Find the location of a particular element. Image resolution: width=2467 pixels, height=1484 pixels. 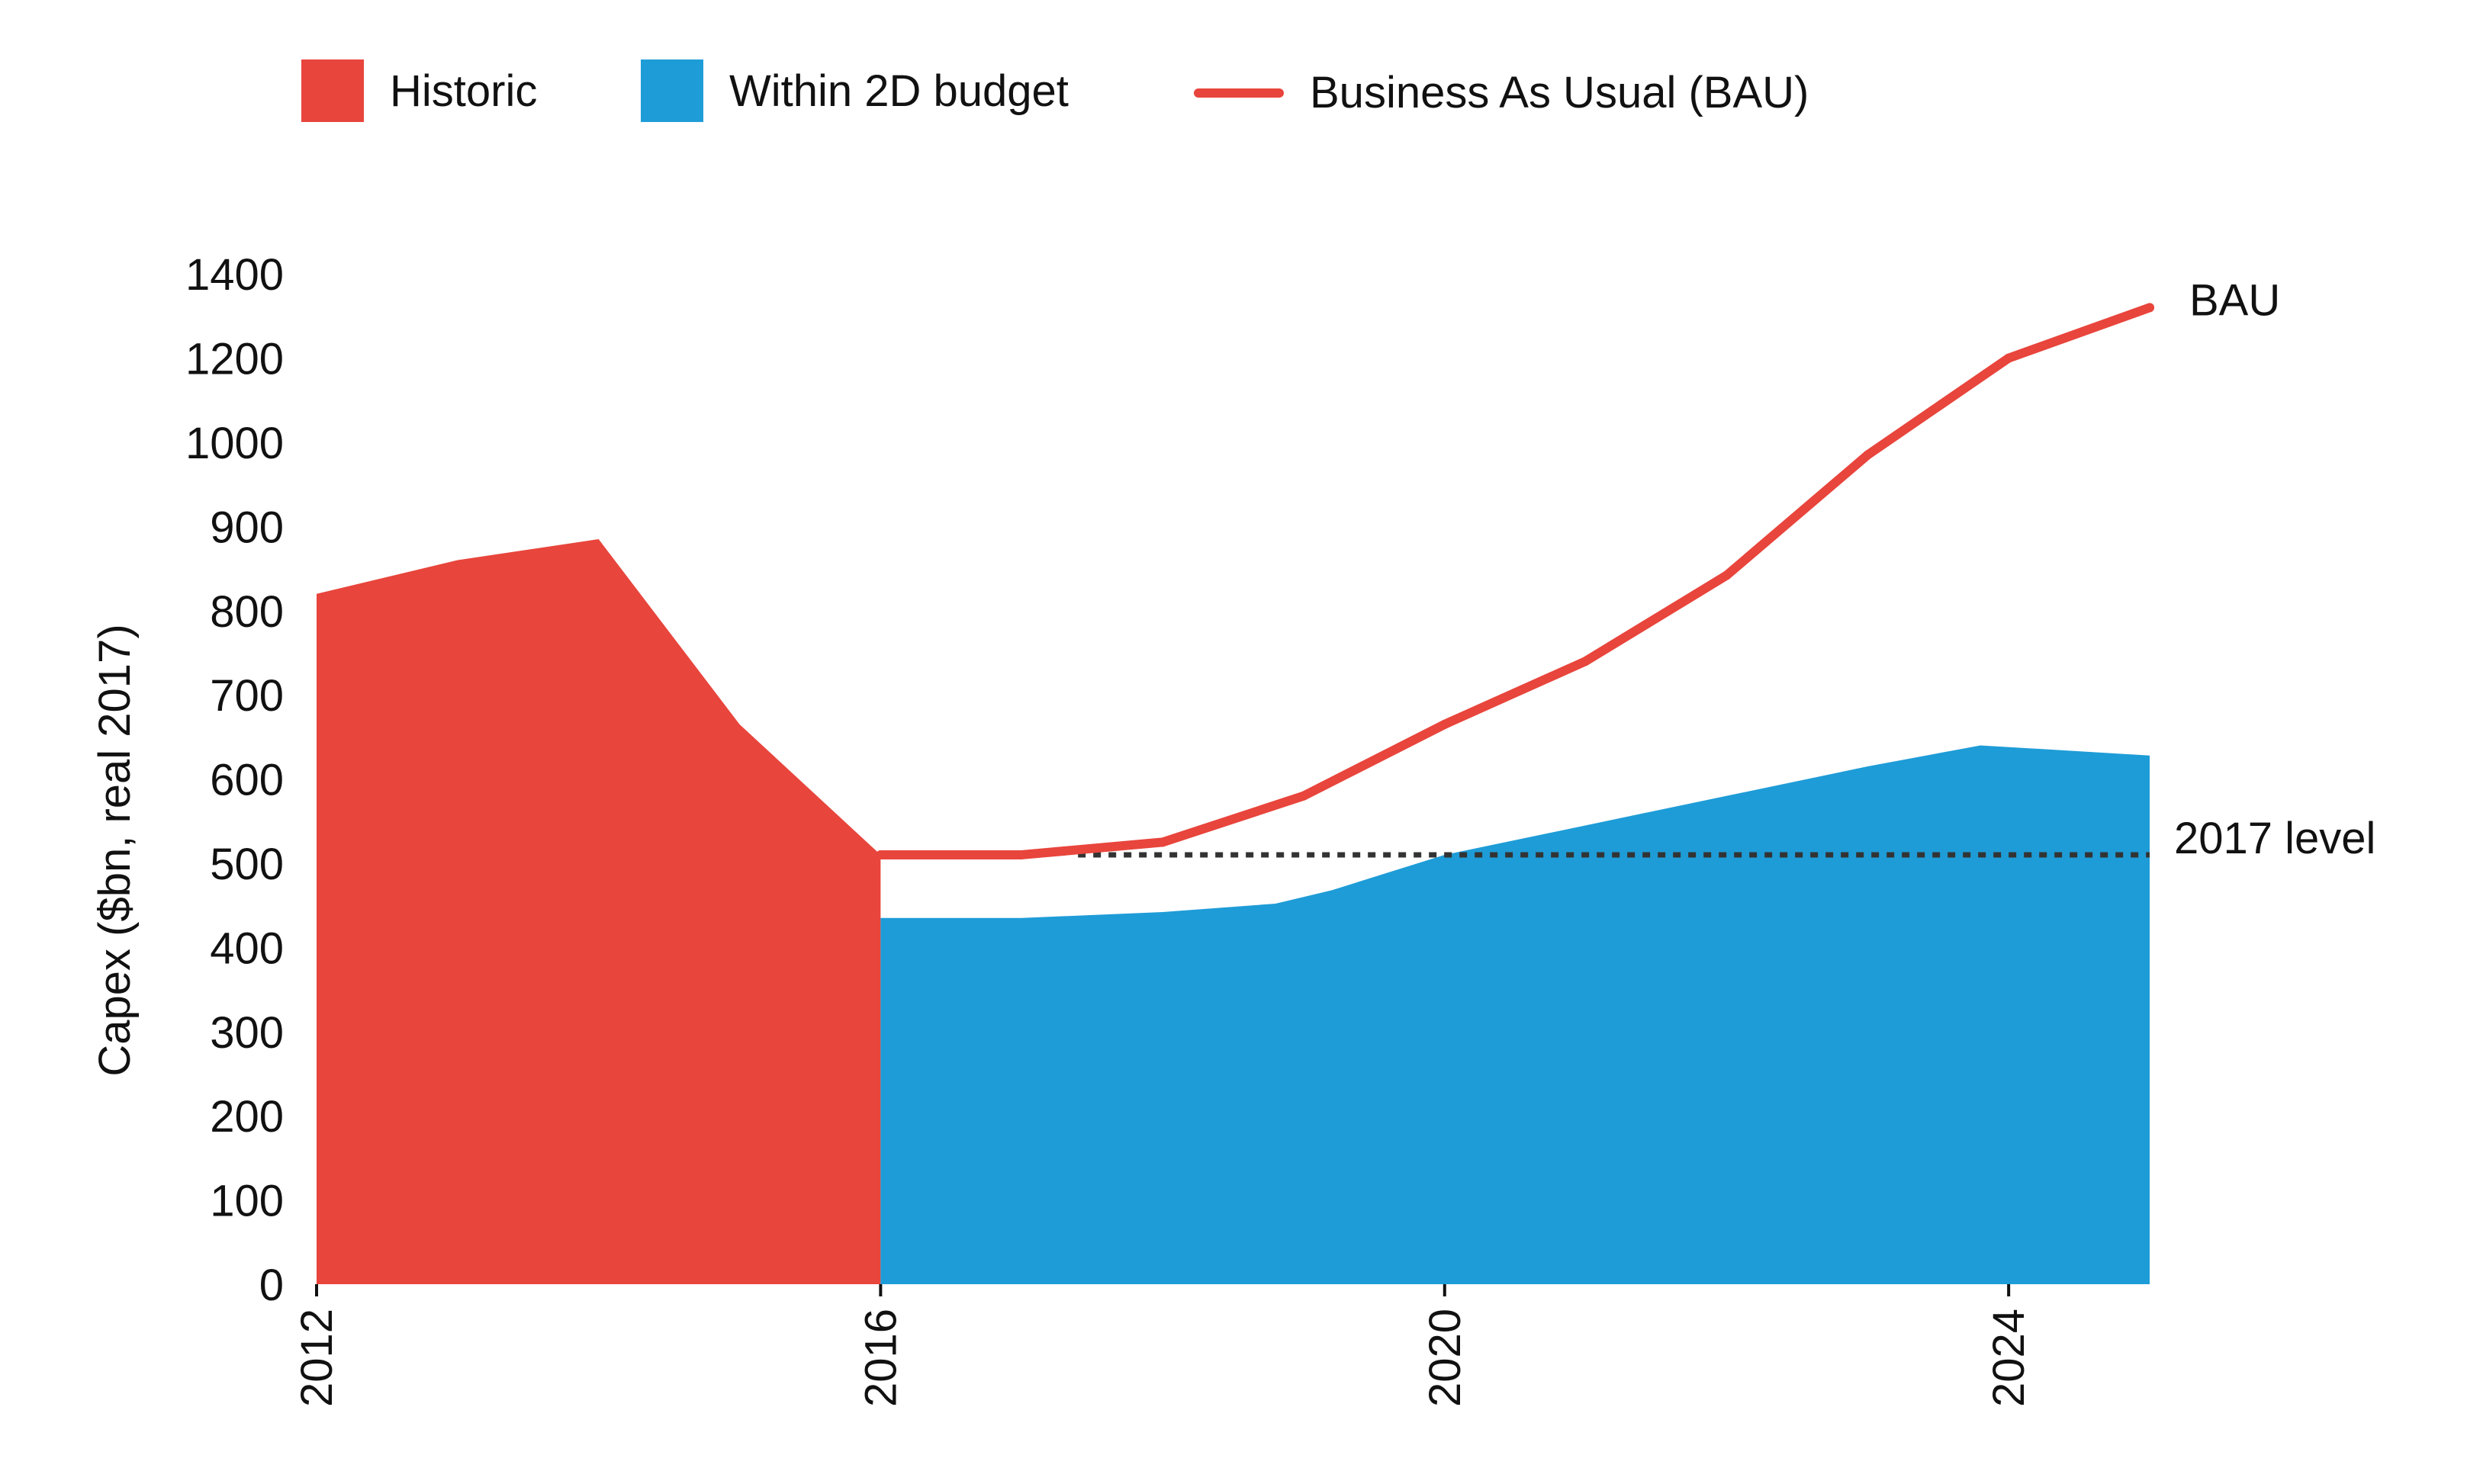

x-tick-label: 2020 is located at coordinates (1445, 1358).